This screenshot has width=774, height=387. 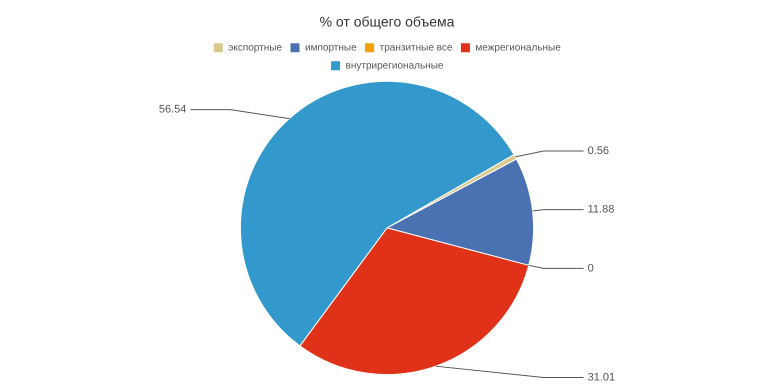 What do you see at coordinates (518, 48) in the screenshot?
I see `legend-label: межрегиональные` at bounding box center [518, 48].